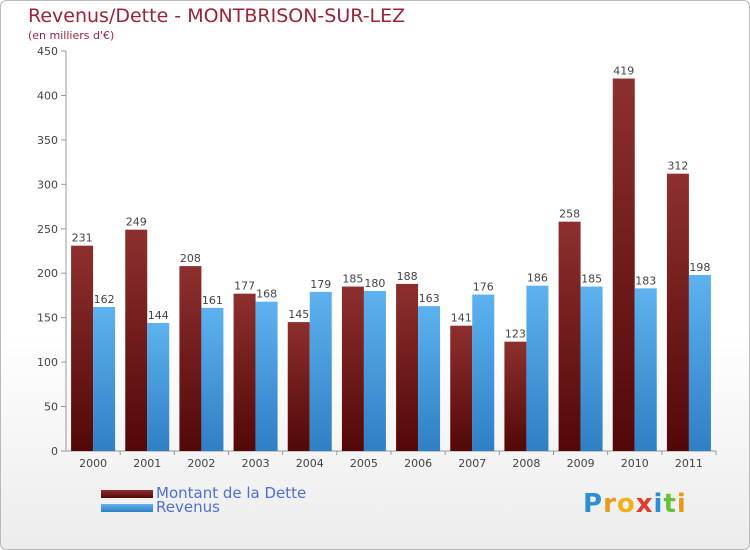 This screenshot has height=550, width=750. I want to click on y-tick-label: 50, so click(51, 407).